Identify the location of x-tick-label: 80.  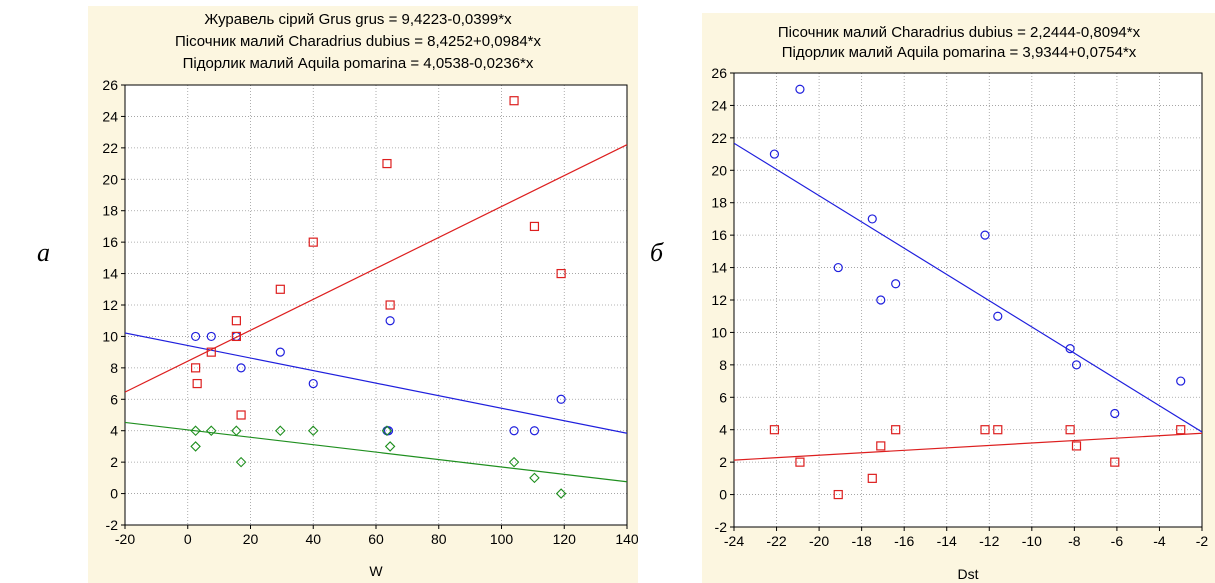
(439, 539).